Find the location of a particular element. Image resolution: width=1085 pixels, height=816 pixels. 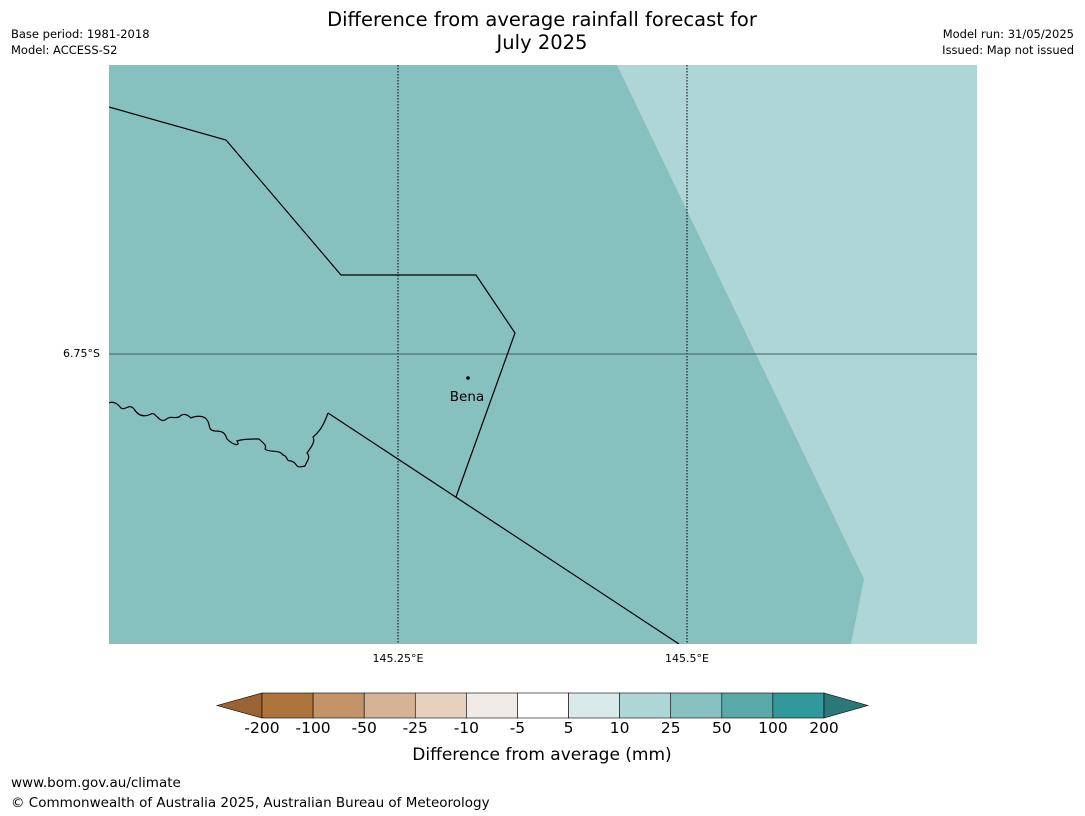

colorbar-tick-label: -200 is located at coordinates (262, 728).